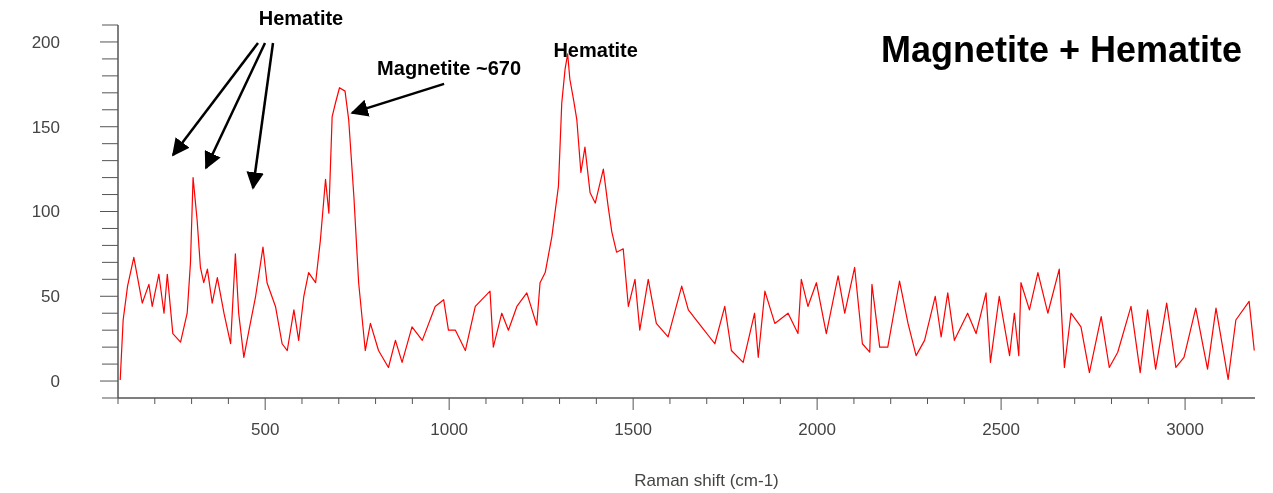 The image size is (1273, 493). I want to click on x-tick-label: 1500, so click(633, 429).